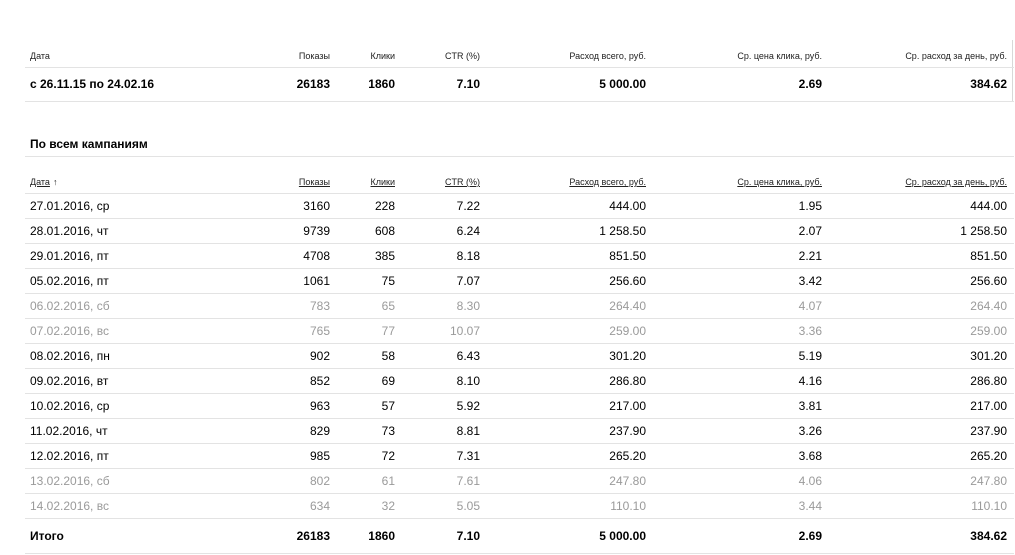 The image size is (1015, 555). I want to click on row-shows: 9739, so click(316, 231).